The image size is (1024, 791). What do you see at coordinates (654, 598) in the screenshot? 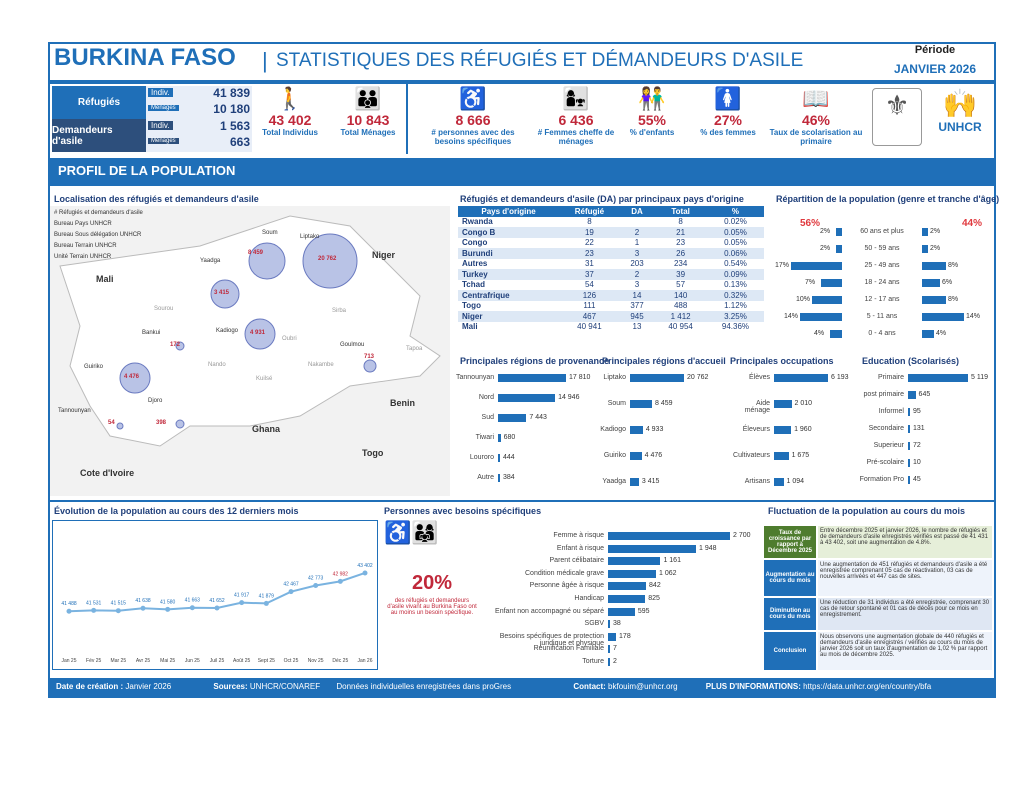
I see `besoins-bar-value: 825` at bounding box center [654, 598].